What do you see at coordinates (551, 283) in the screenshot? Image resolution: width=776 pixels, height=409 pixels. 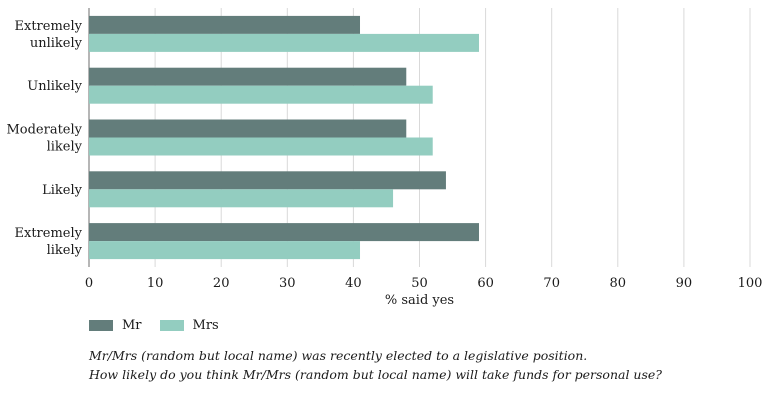 I see `x-tick-label: 70` at bounding box center [551, 283].